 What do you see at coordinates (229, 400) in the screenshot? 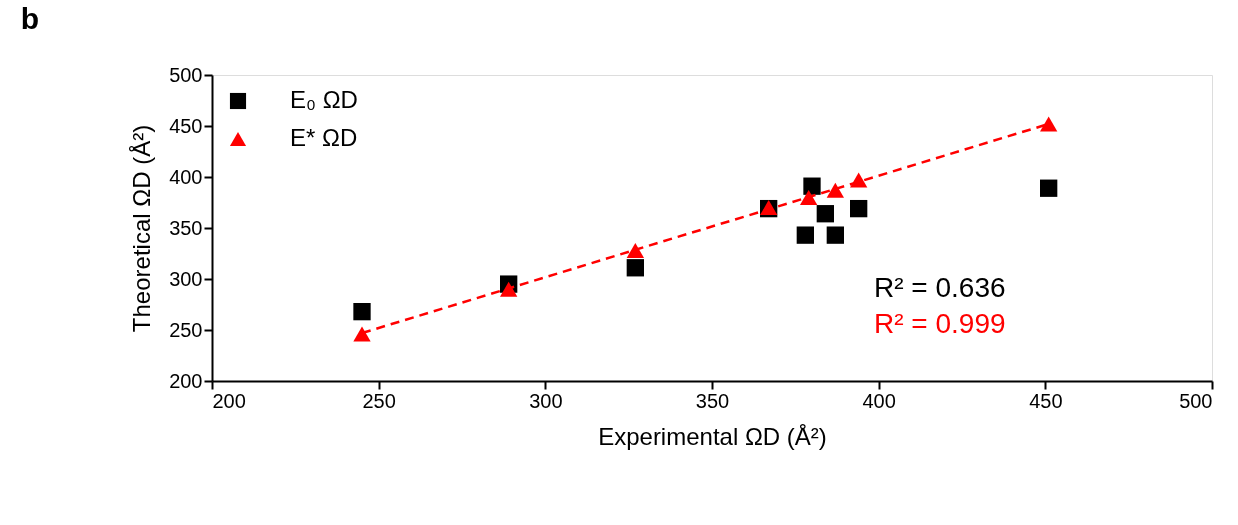
I see `x-tick-label: 200` at bounding box center [229, 400].